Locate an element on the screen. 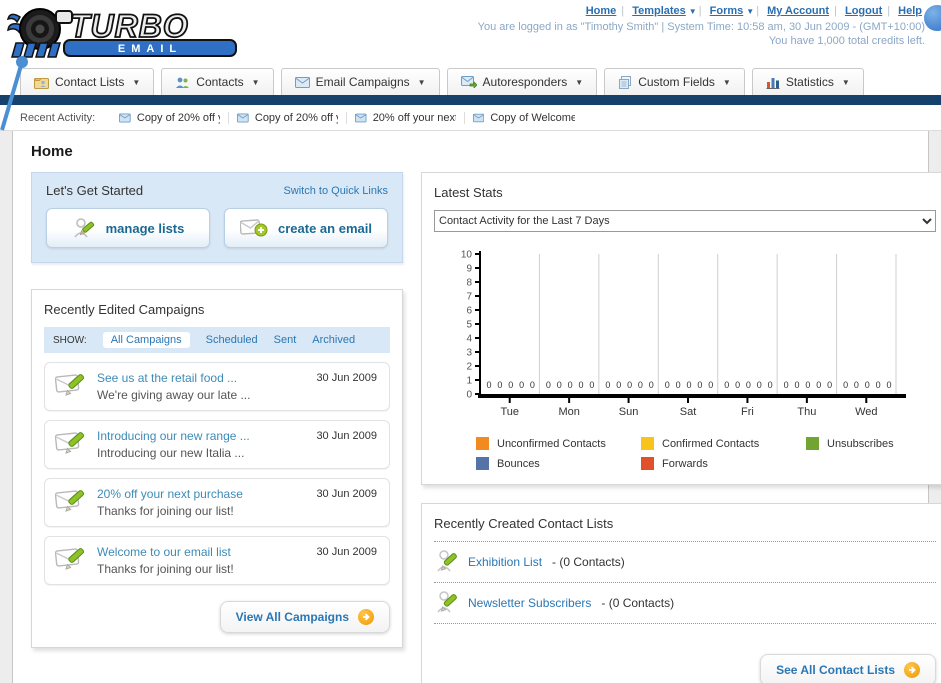 Image resolution: width=941 pixels, height=683 pixels. see-all-contact-lists-button: See All Contact Lists is located at coordinates (848, 668).